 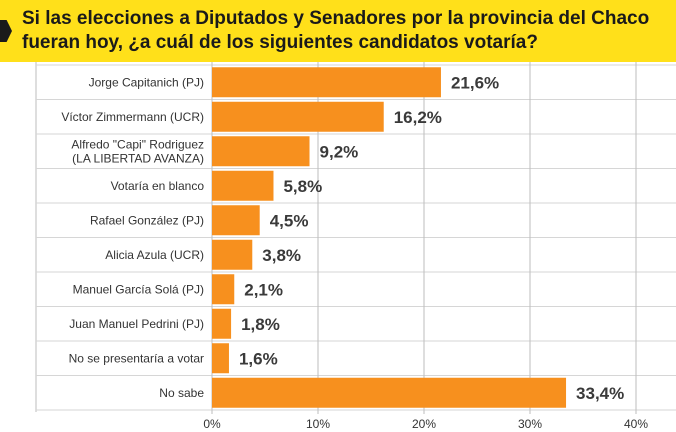 What do you see at coordinates (530, 424) in the screenshot?
I see `tick-label: 30%` at bounding box center [530, 424].